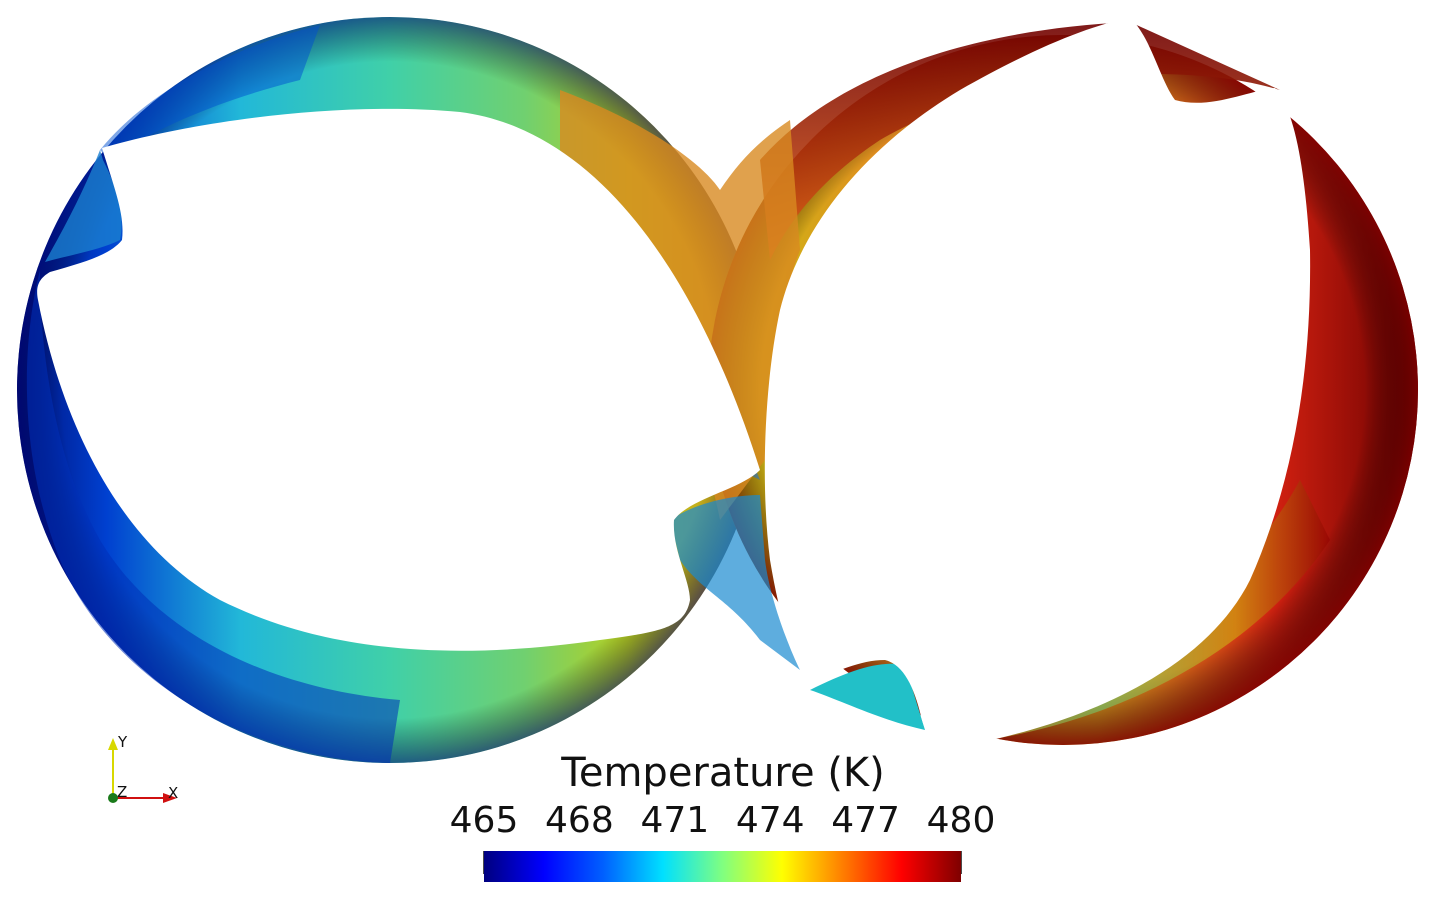  I want to click on legend-tick-label: 468, so click(579, 820).